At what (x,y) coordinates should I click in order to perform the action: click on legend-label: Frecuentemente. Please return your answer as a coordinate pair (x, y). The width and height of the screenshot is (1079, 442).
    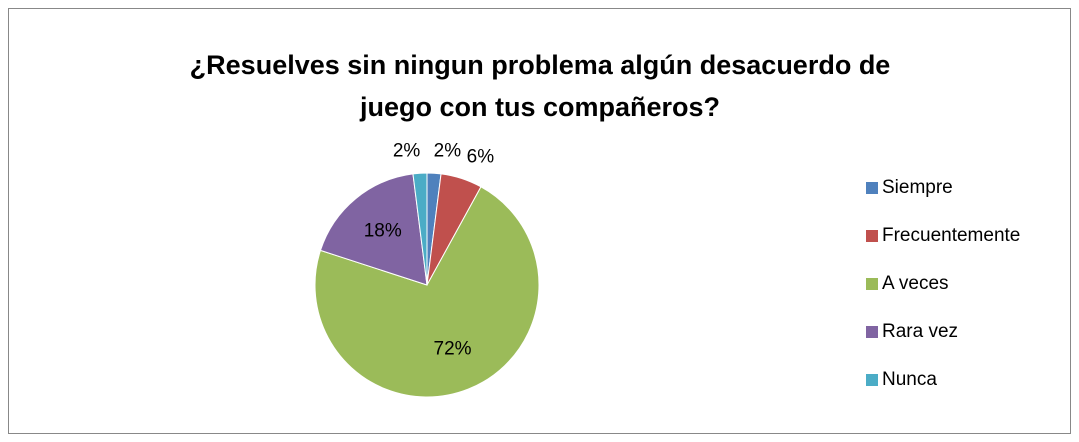
    Looking at the image, I should click on (951, 235).